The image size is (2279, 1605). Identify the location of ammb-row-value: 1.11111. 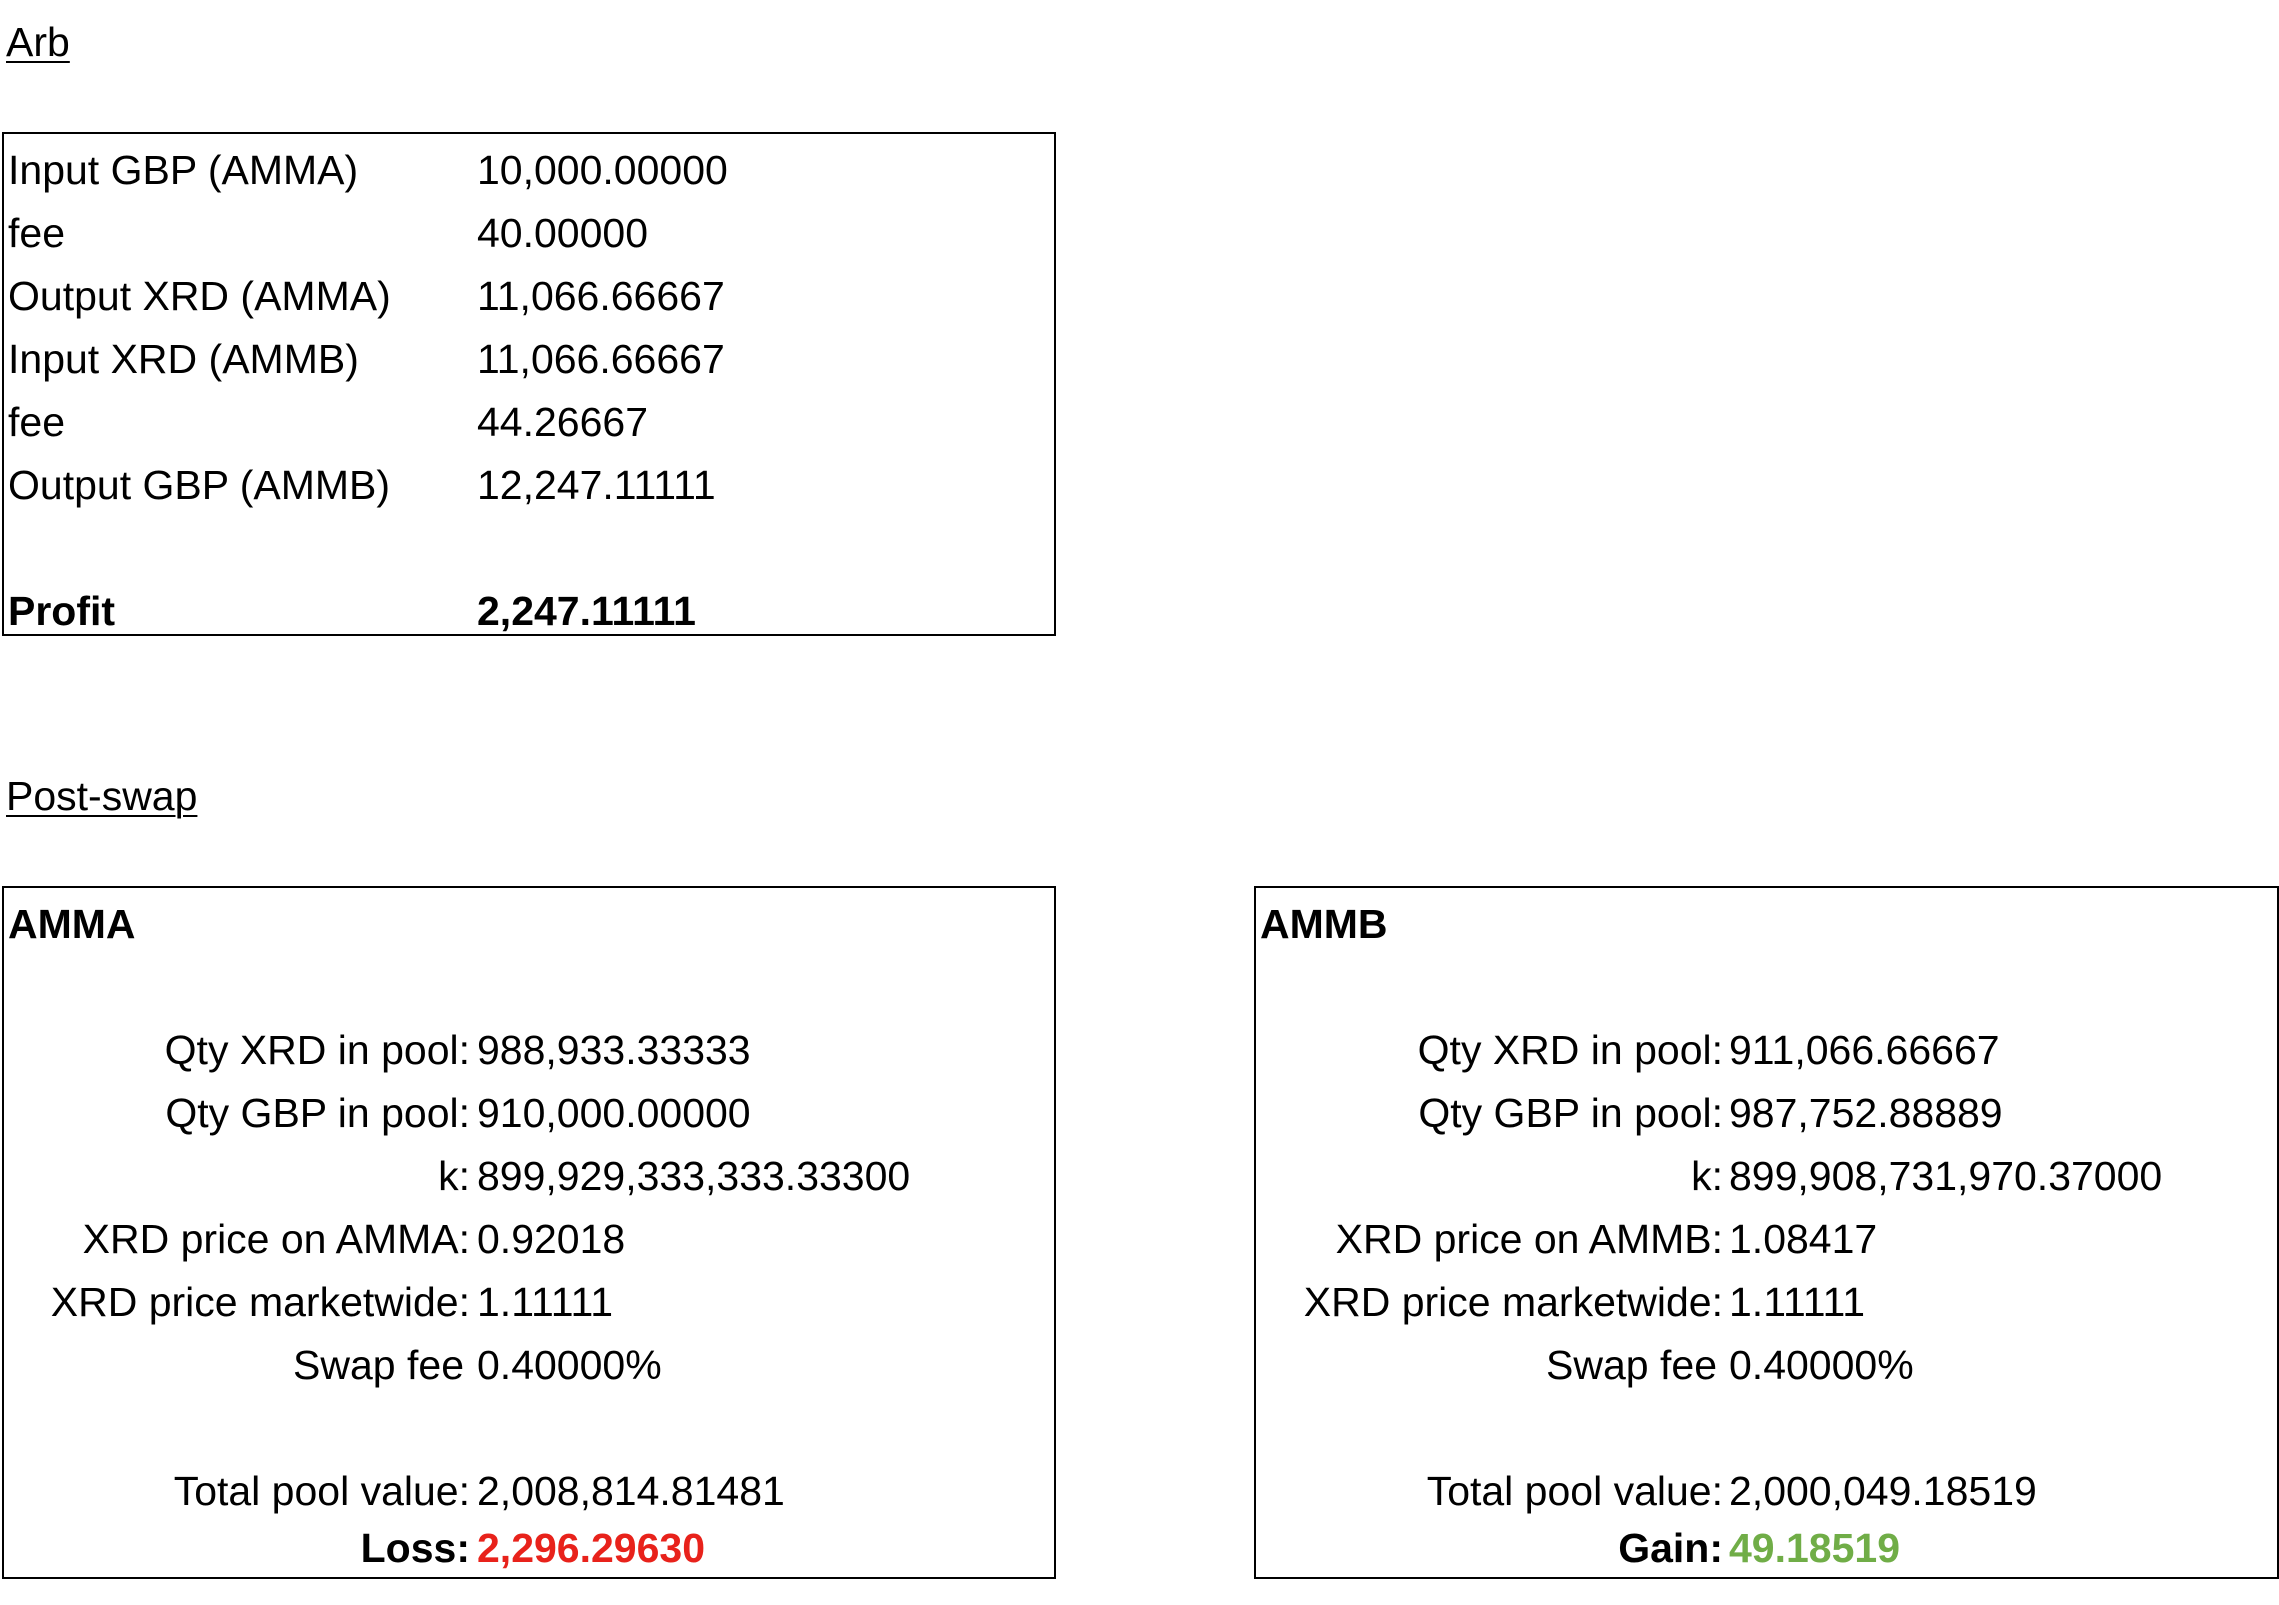
(1797, 1302).